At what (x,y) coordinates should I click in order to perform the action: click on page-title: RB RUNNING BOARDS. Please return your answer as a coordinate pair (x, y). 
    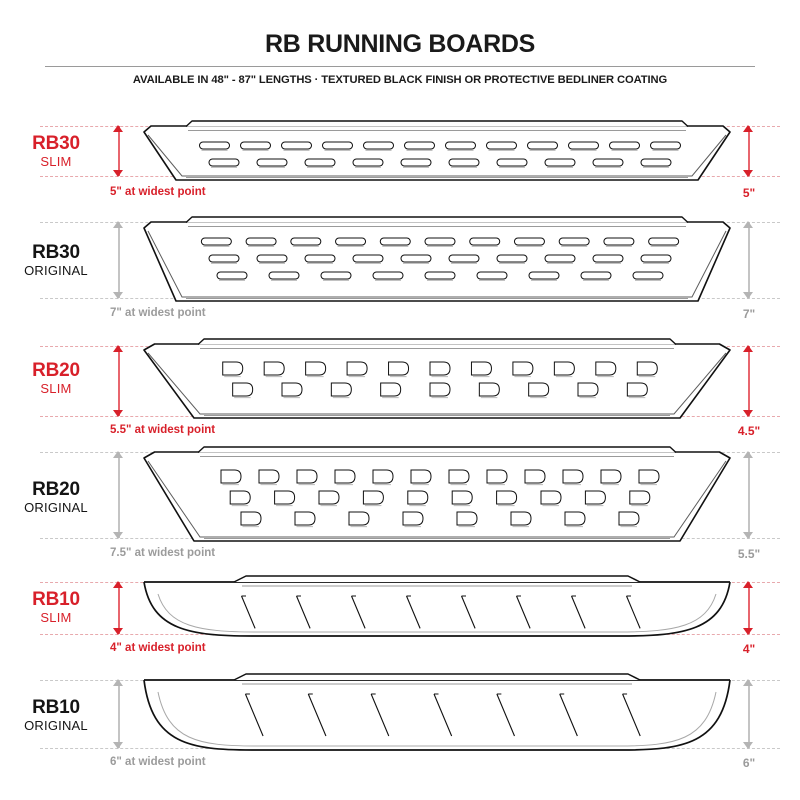
    Looking at the image, I should click on (400, 44).